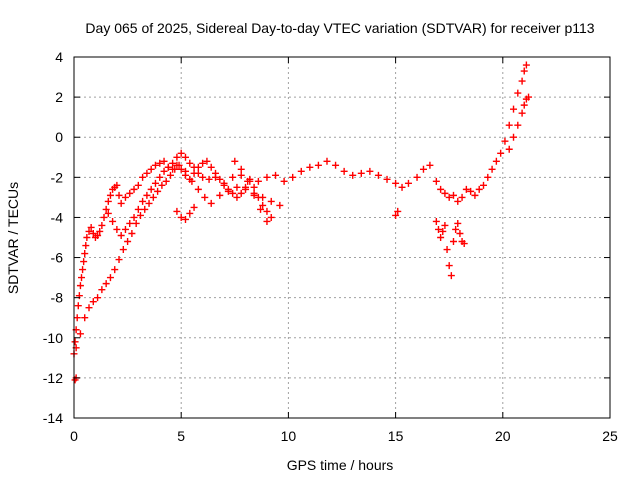  I want to click on y-tick-label: 4, so click(59, 57).